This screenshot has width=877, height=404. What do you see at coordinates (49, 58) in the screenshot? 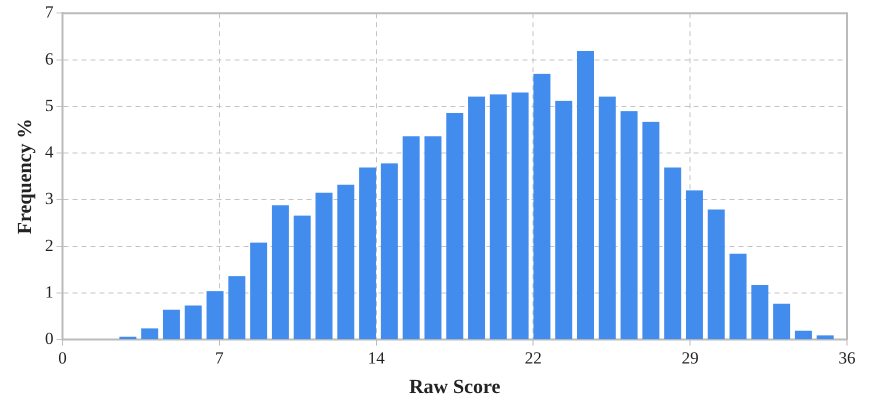
I see `y-tick-label: 6` at bounding box center [49, 58].